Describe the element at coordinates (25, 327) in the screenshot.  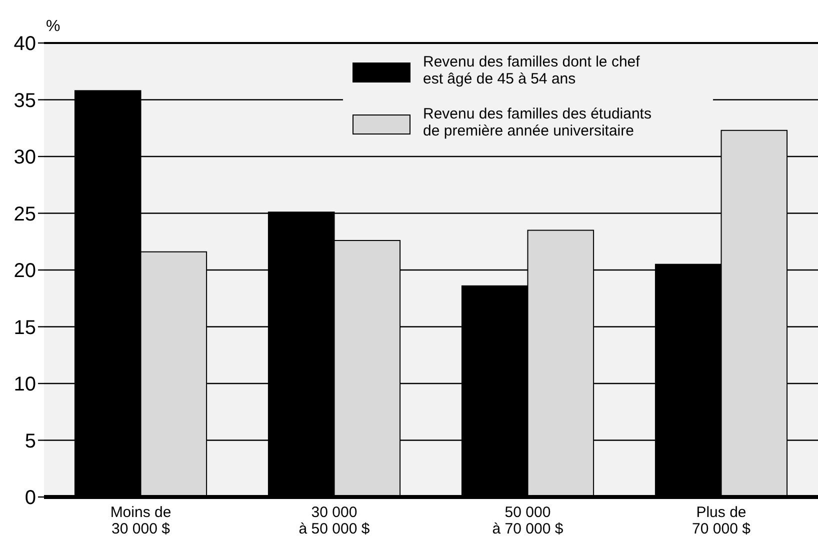
I see `y-tick-label: 15` at that location.